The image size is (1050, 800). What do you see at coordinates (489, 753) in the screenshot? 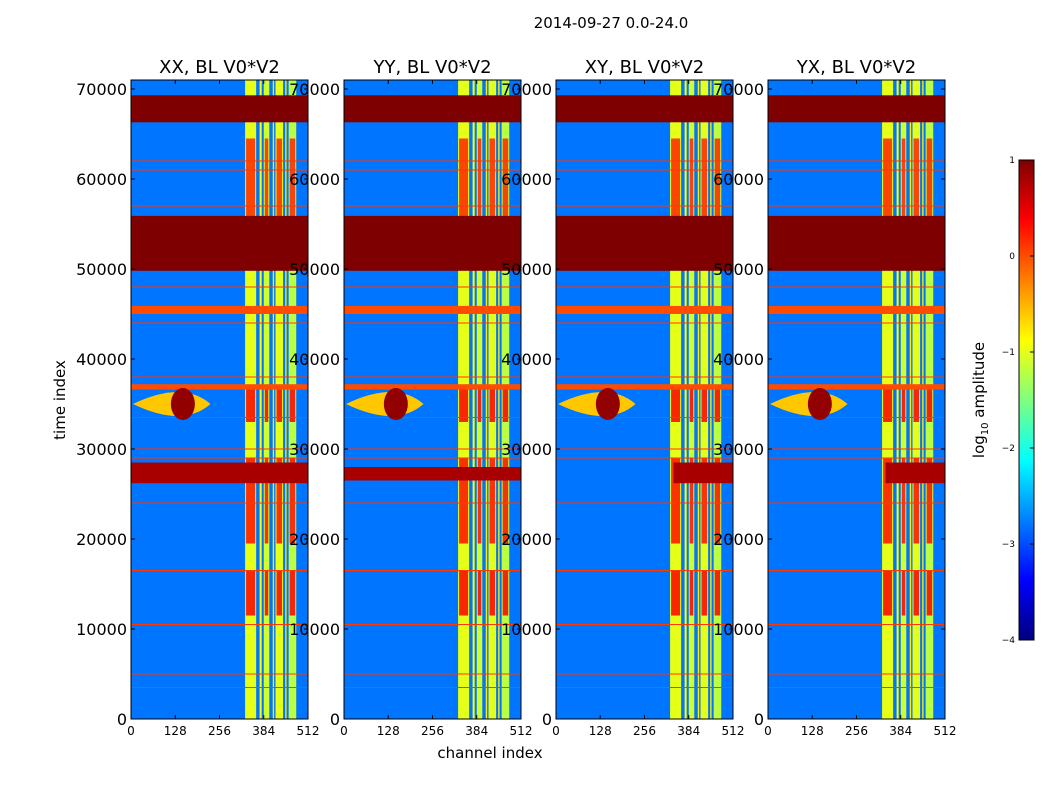
I see `x-axis-label: channel index` at bounding box center [489, 753].